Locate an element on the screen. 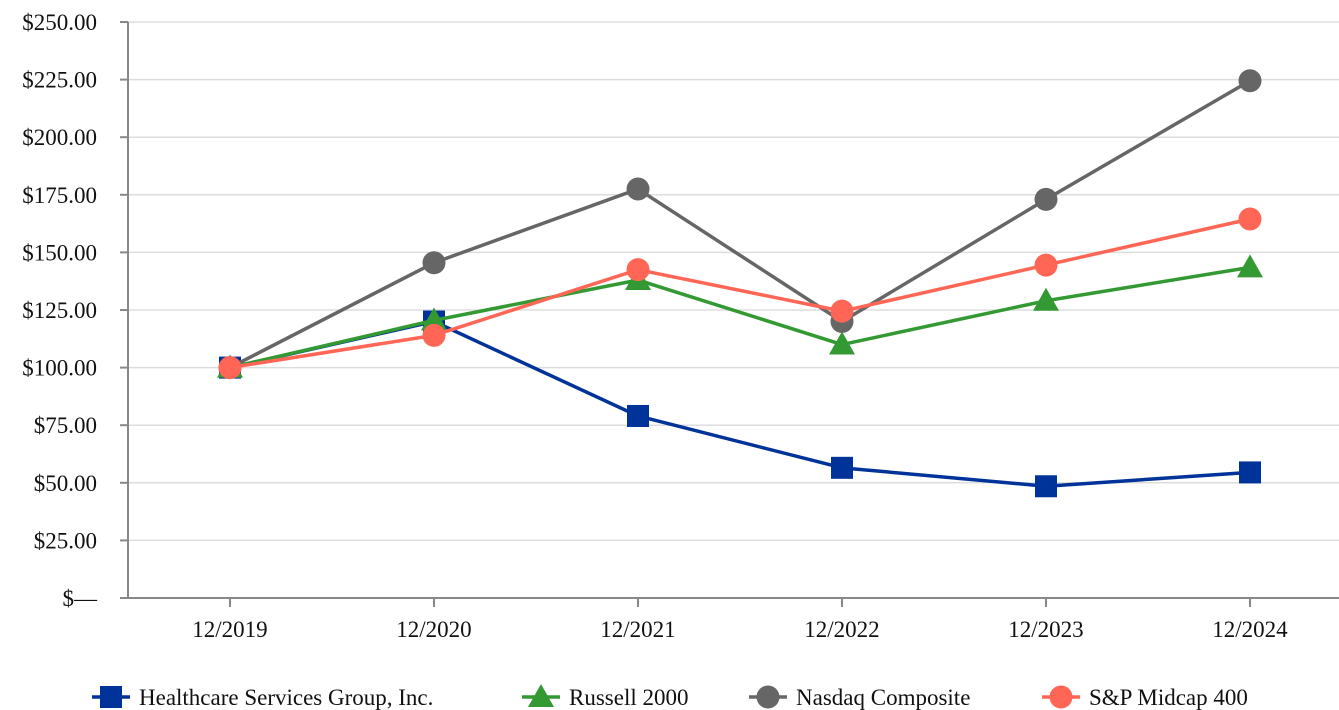 This screenshot has width=1339, height=710. legend-item: Nasdaq Composite is located at coordinates (859, 697).